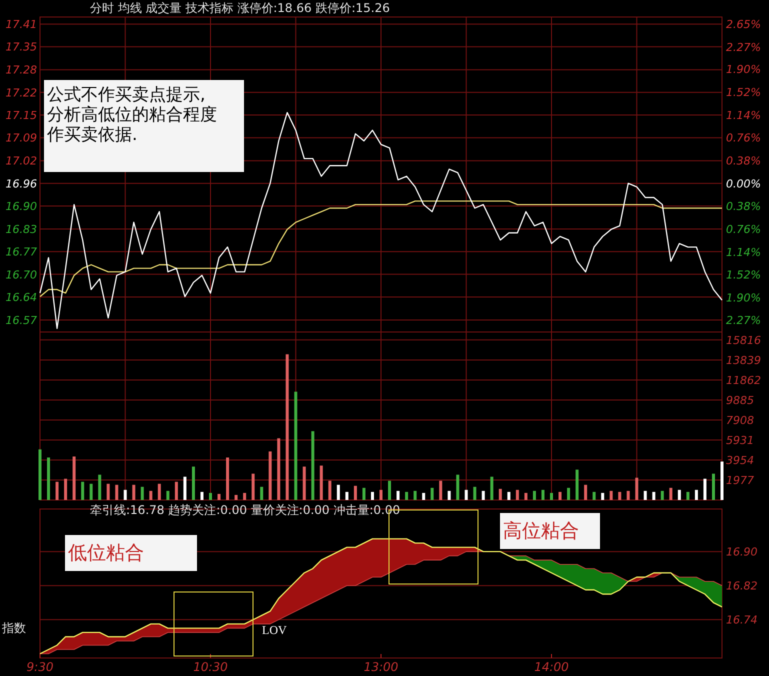 This screenshot has width=769, height=676. What do you see at coordinates (742, 620) in the screenshot?
I see `y-tick-label: 16.74` at bounding box center [742, 620].